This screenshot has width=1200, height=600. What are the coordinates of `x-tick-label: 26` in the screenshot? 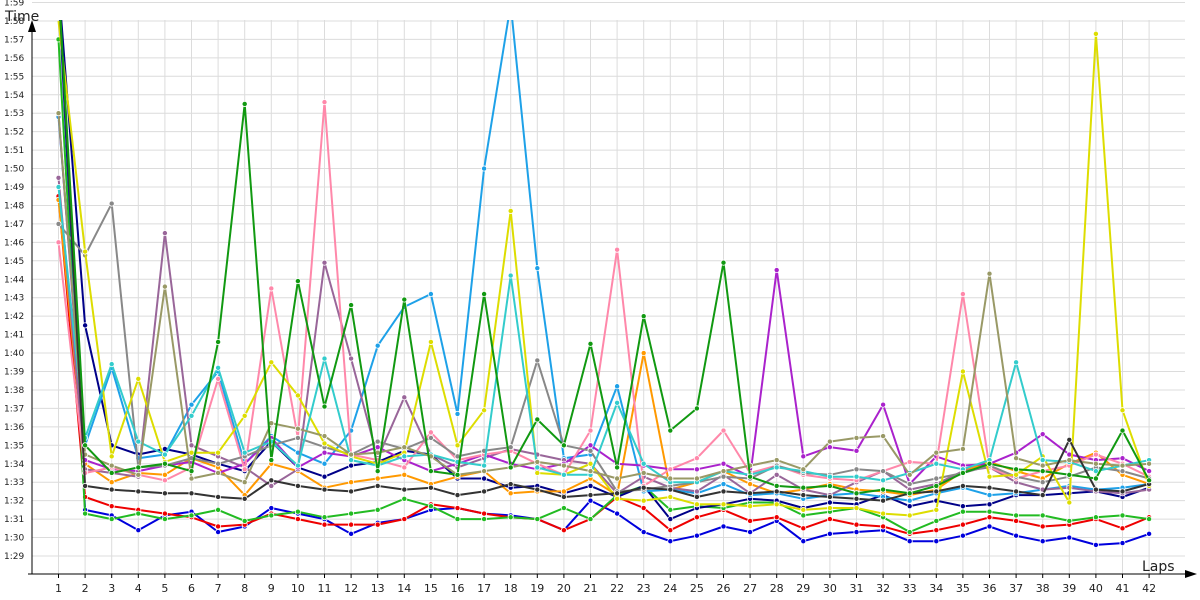 It's located at (724, 588).